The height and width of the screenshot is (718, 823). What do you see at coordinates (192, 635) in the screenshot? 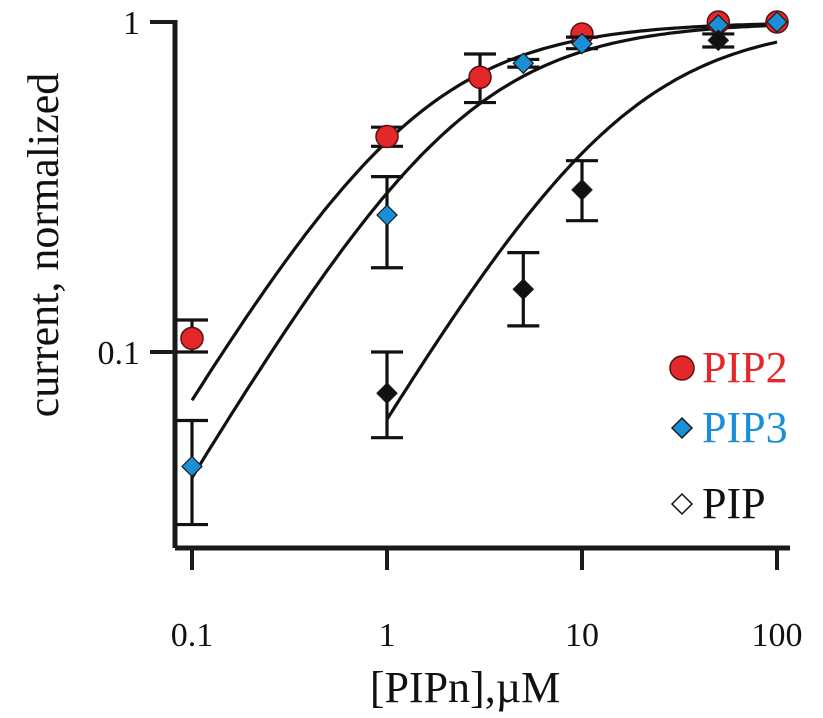
I see `x-tick-label: 0.1` at bounding box center [192, 635].